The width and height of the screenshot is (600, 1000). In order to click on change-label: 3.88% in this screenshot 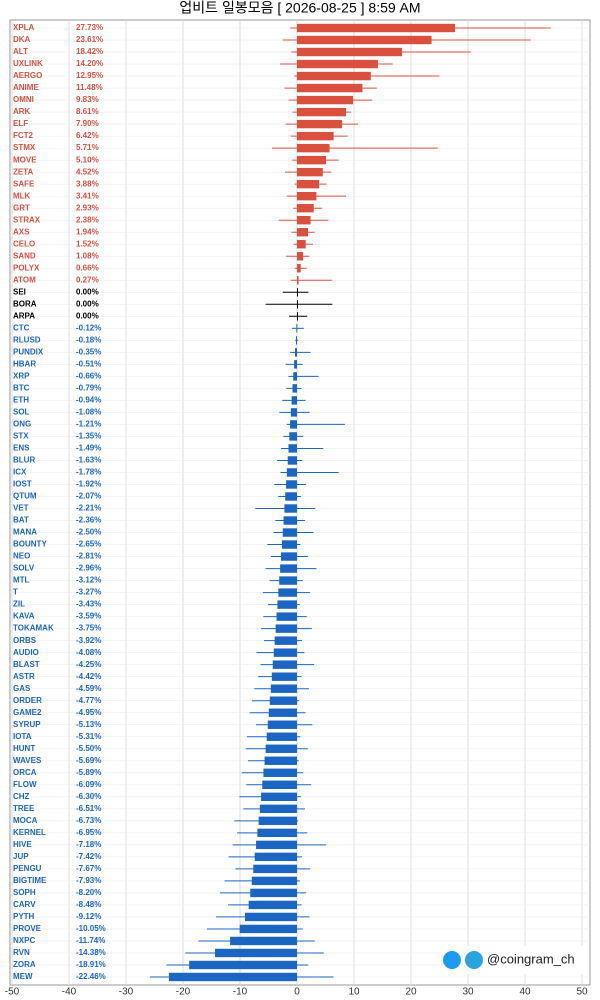, I will do `click(87, 183)`.